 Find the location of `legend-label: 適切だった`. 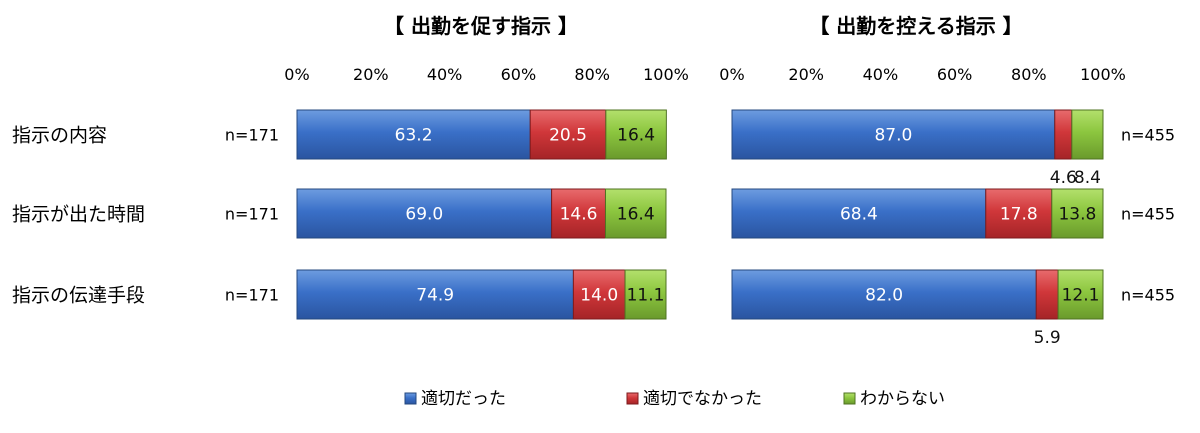

legend-label: 適切だった is located at coordinates (463, 399).